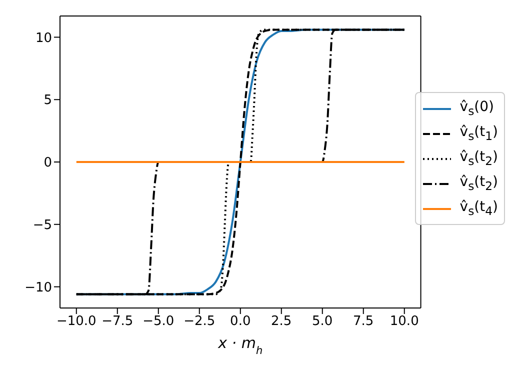 This screenshot has height=366, width=529. Describe the element at coordinates (118, 322) in the screenshot. I see `x-tick-label: −7.5` at that location.